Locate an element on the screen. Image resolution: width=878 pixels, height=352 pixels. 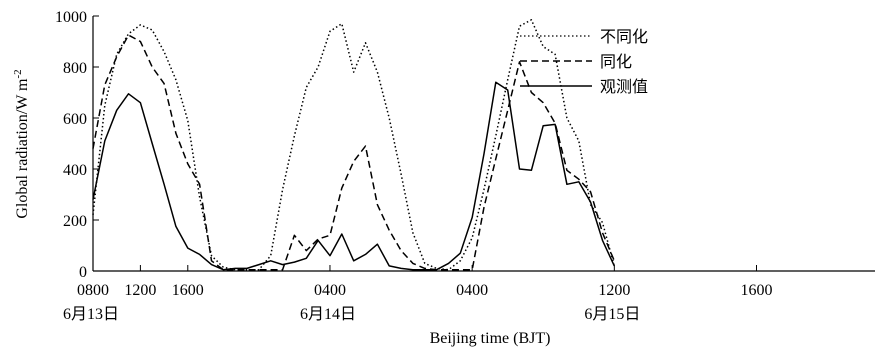
date-label: 6月15日 is located at coordinates (612, 314).